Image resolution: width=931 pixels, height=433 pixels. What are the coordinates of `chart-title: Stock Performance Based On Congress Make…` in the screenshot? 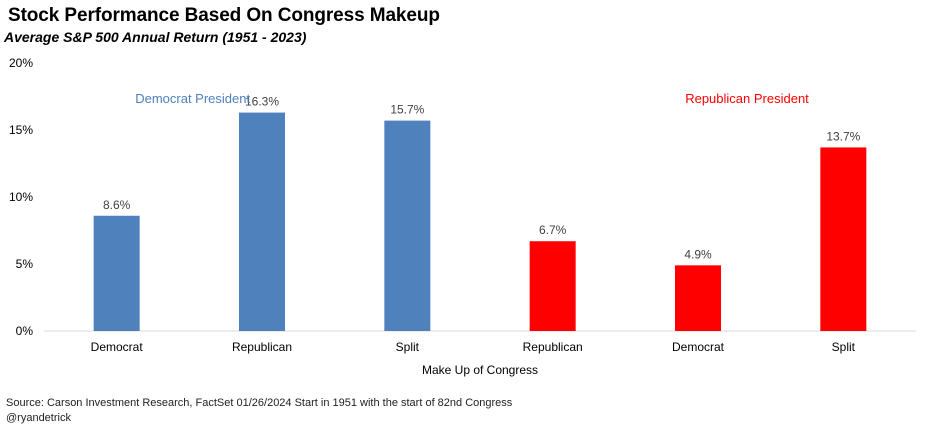 It's located at (224, 15).